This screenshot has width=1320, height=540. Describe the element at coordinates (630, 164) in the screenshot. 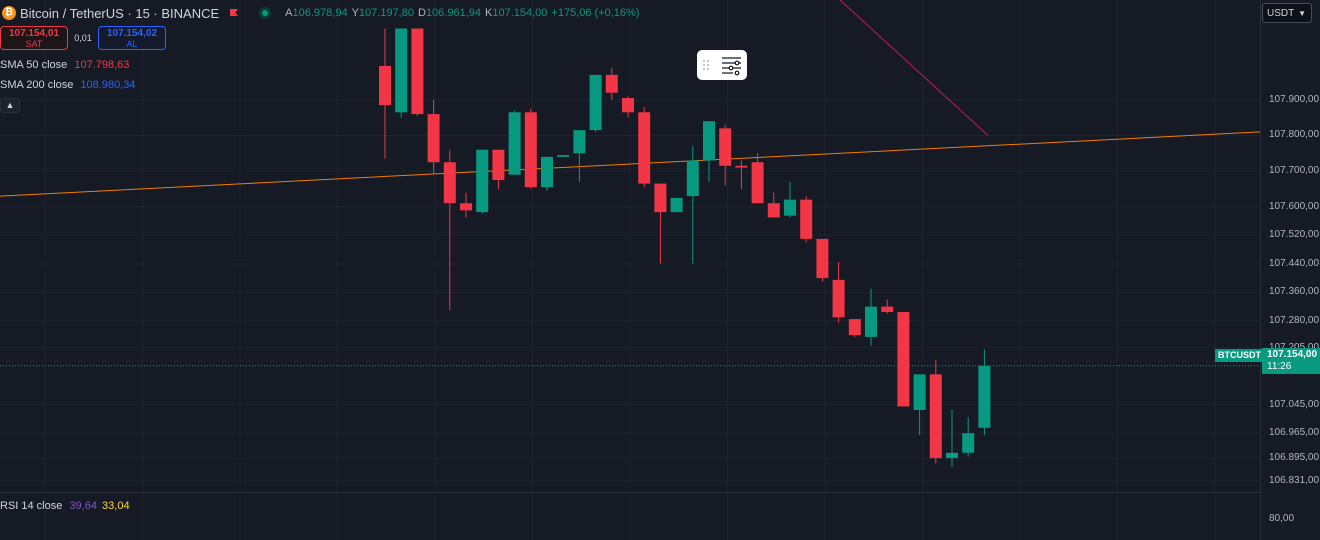

I see `sma-200-line` at that location.